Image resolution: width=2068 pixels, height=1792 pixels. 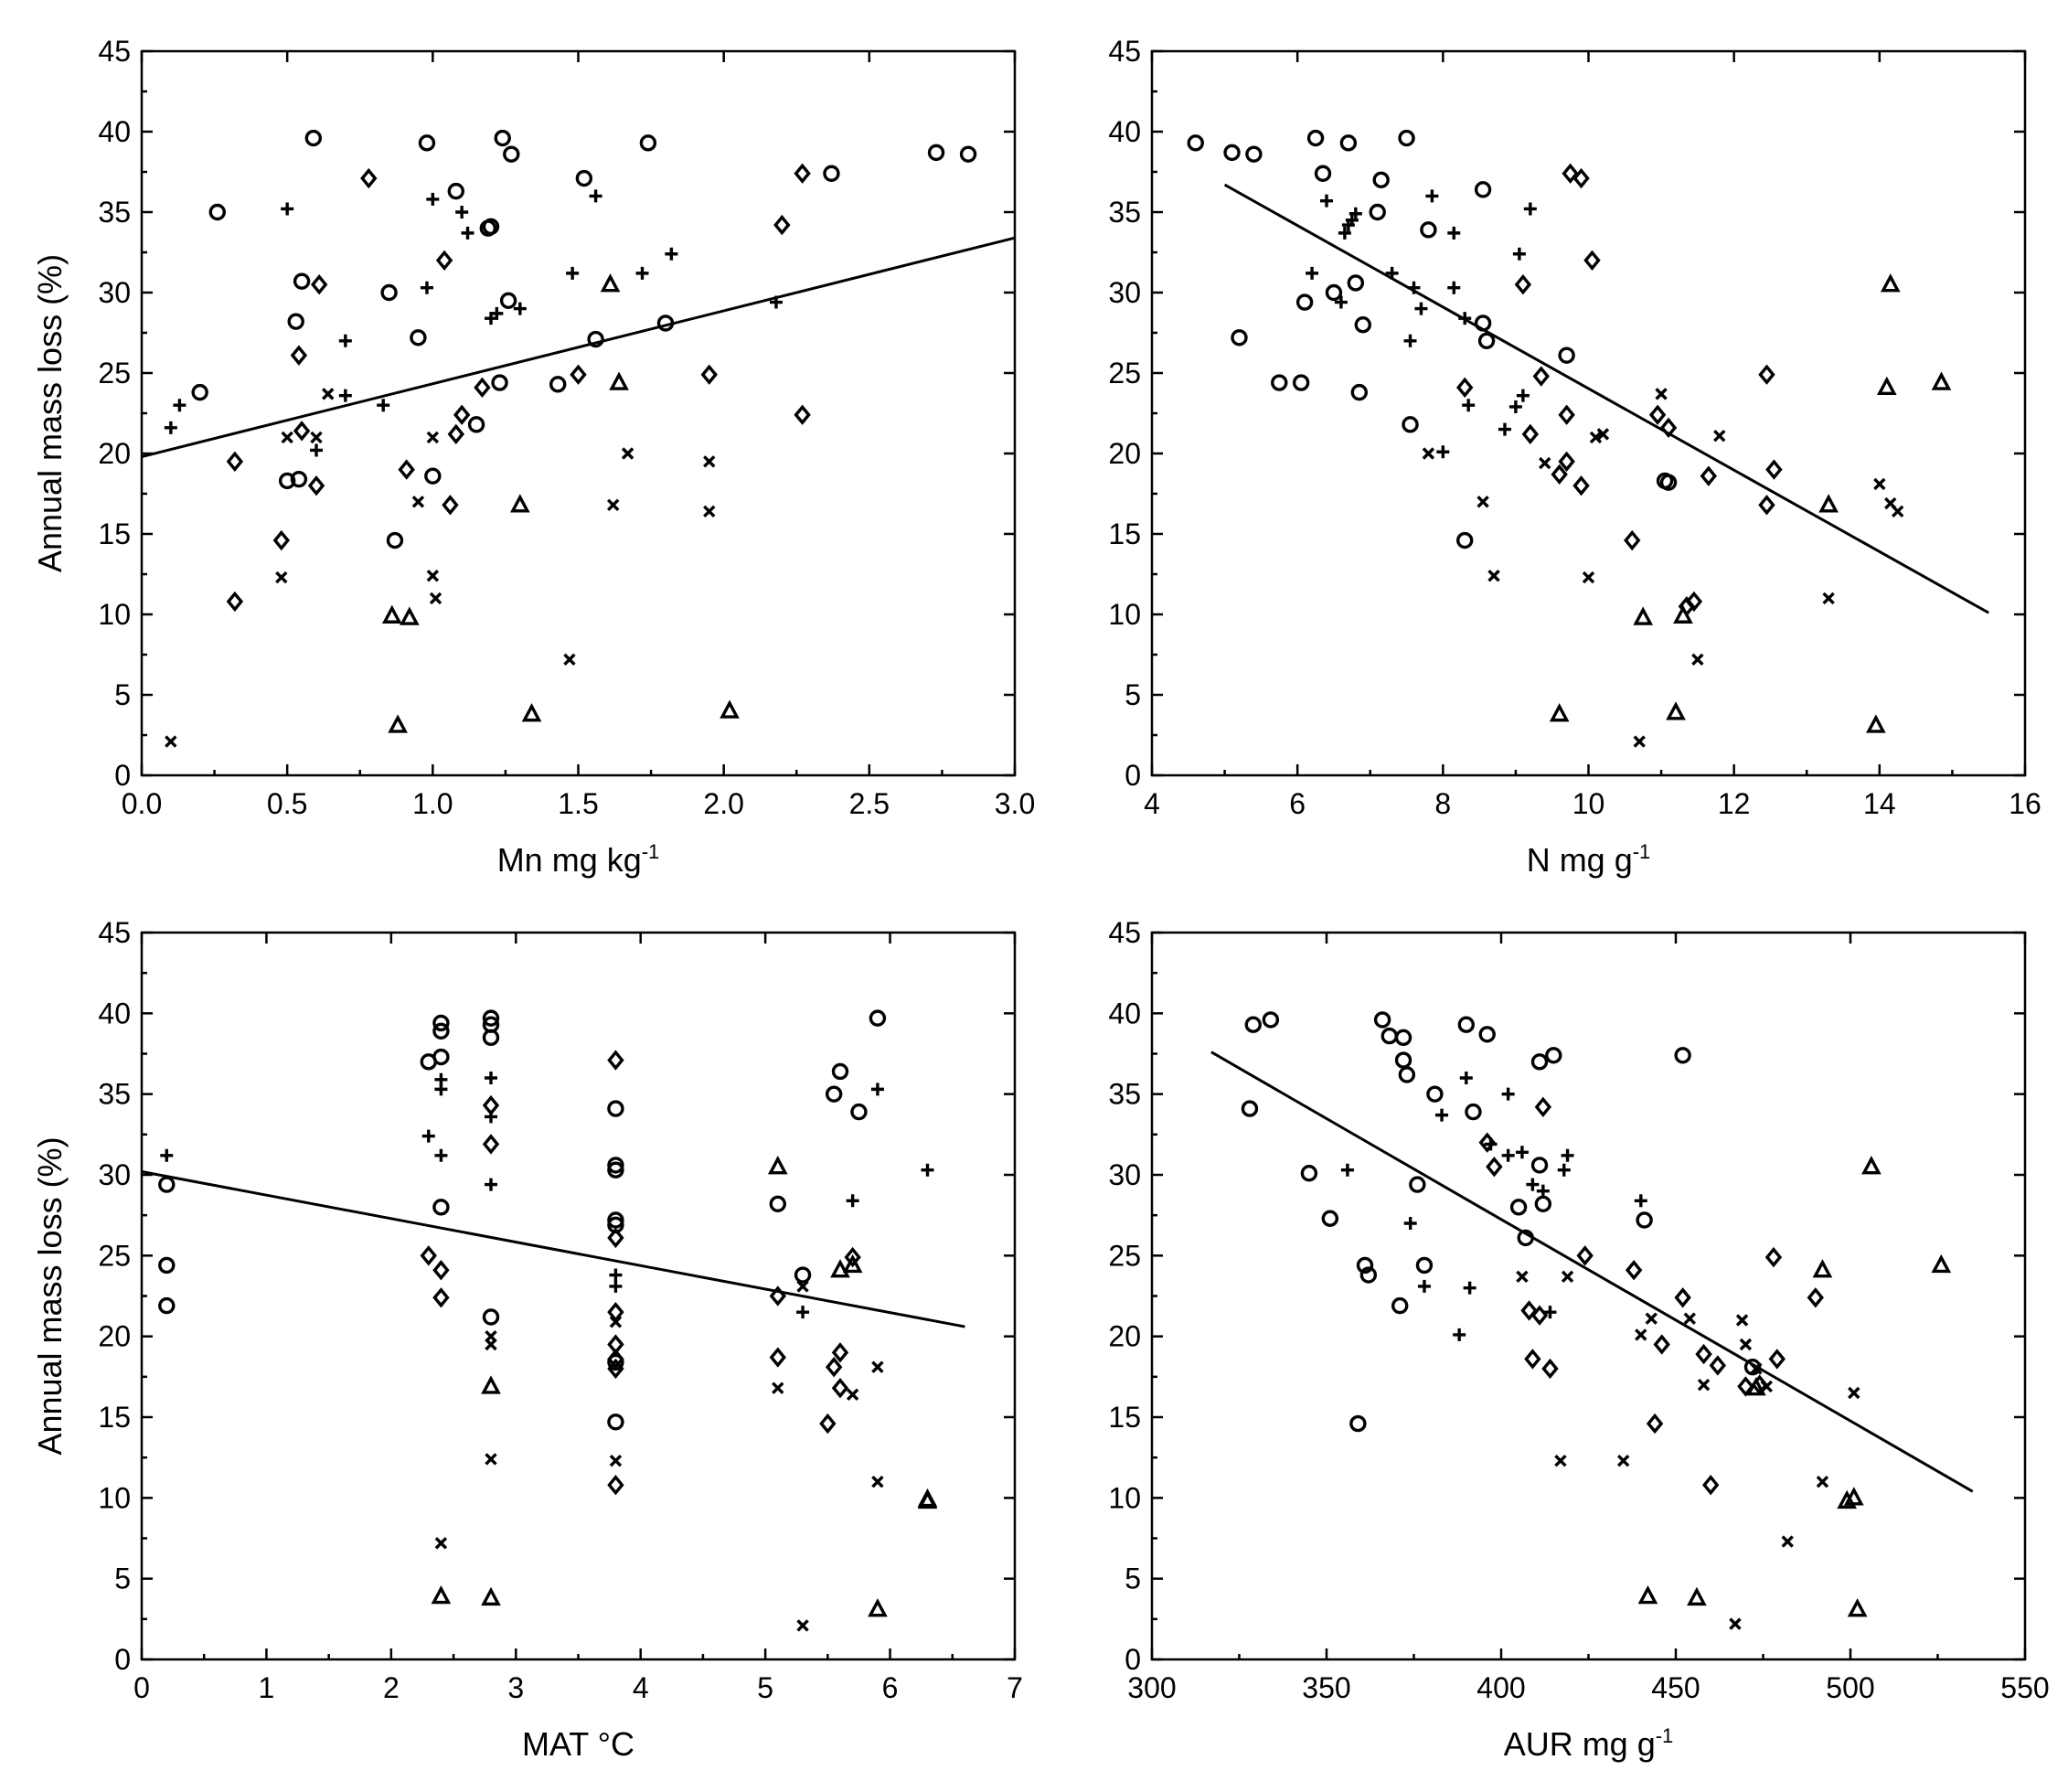 I want to click on y-tick-label: 10, so click(x=1124, y=1497).